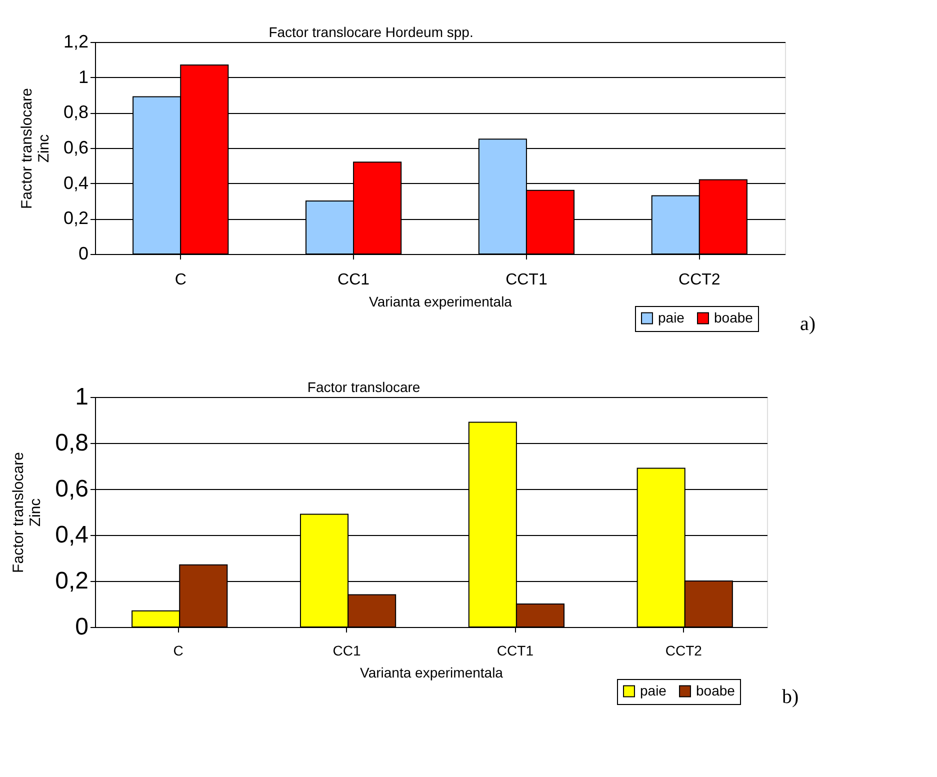  What do you see at coordinates (363, 387) in the screenshot?
I see `chart-title: Factor translocare` at bounding box center [363, 387].